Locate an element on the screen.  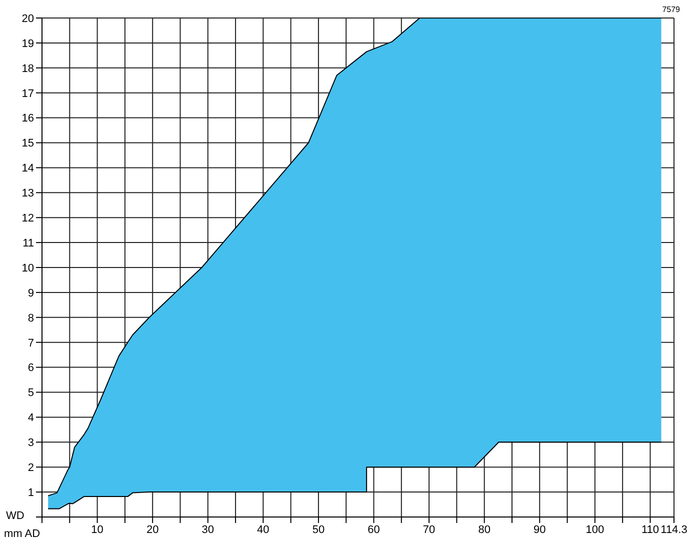
x-axis-title: mm AD is located at coordinates (22, 534).